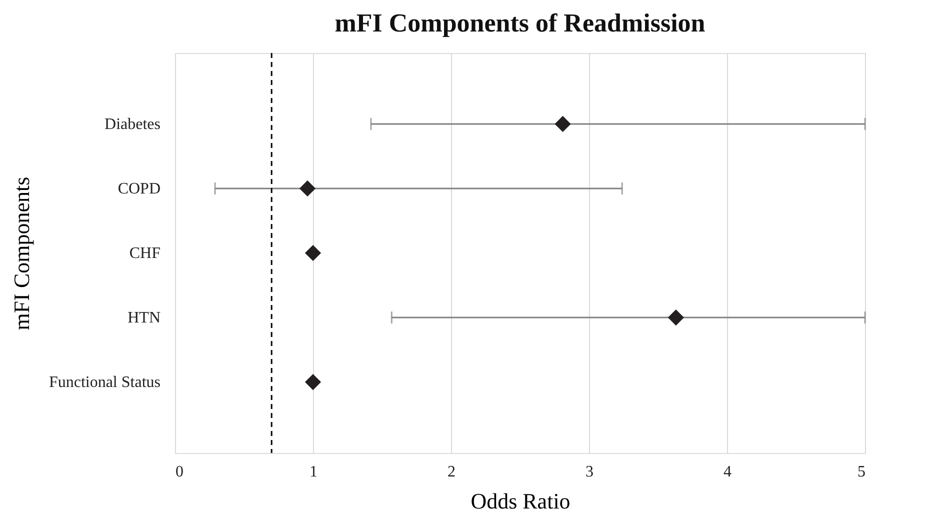 Image resolution: width=929 pixels, height=528 pixels. What do you see at coordinates (590, 472) in the screenshot?
I see `x-tick-label: 3` at bounding box center [590, 472].